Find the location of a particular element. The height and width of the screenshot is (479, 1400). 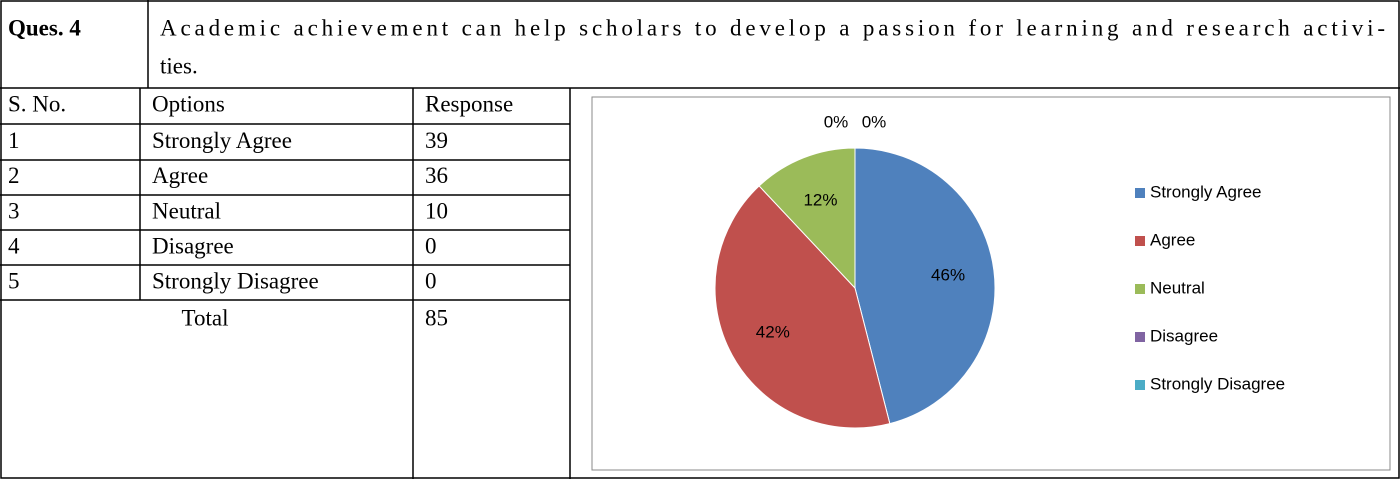

question-line: ties. is located at coordinates (179, 65).